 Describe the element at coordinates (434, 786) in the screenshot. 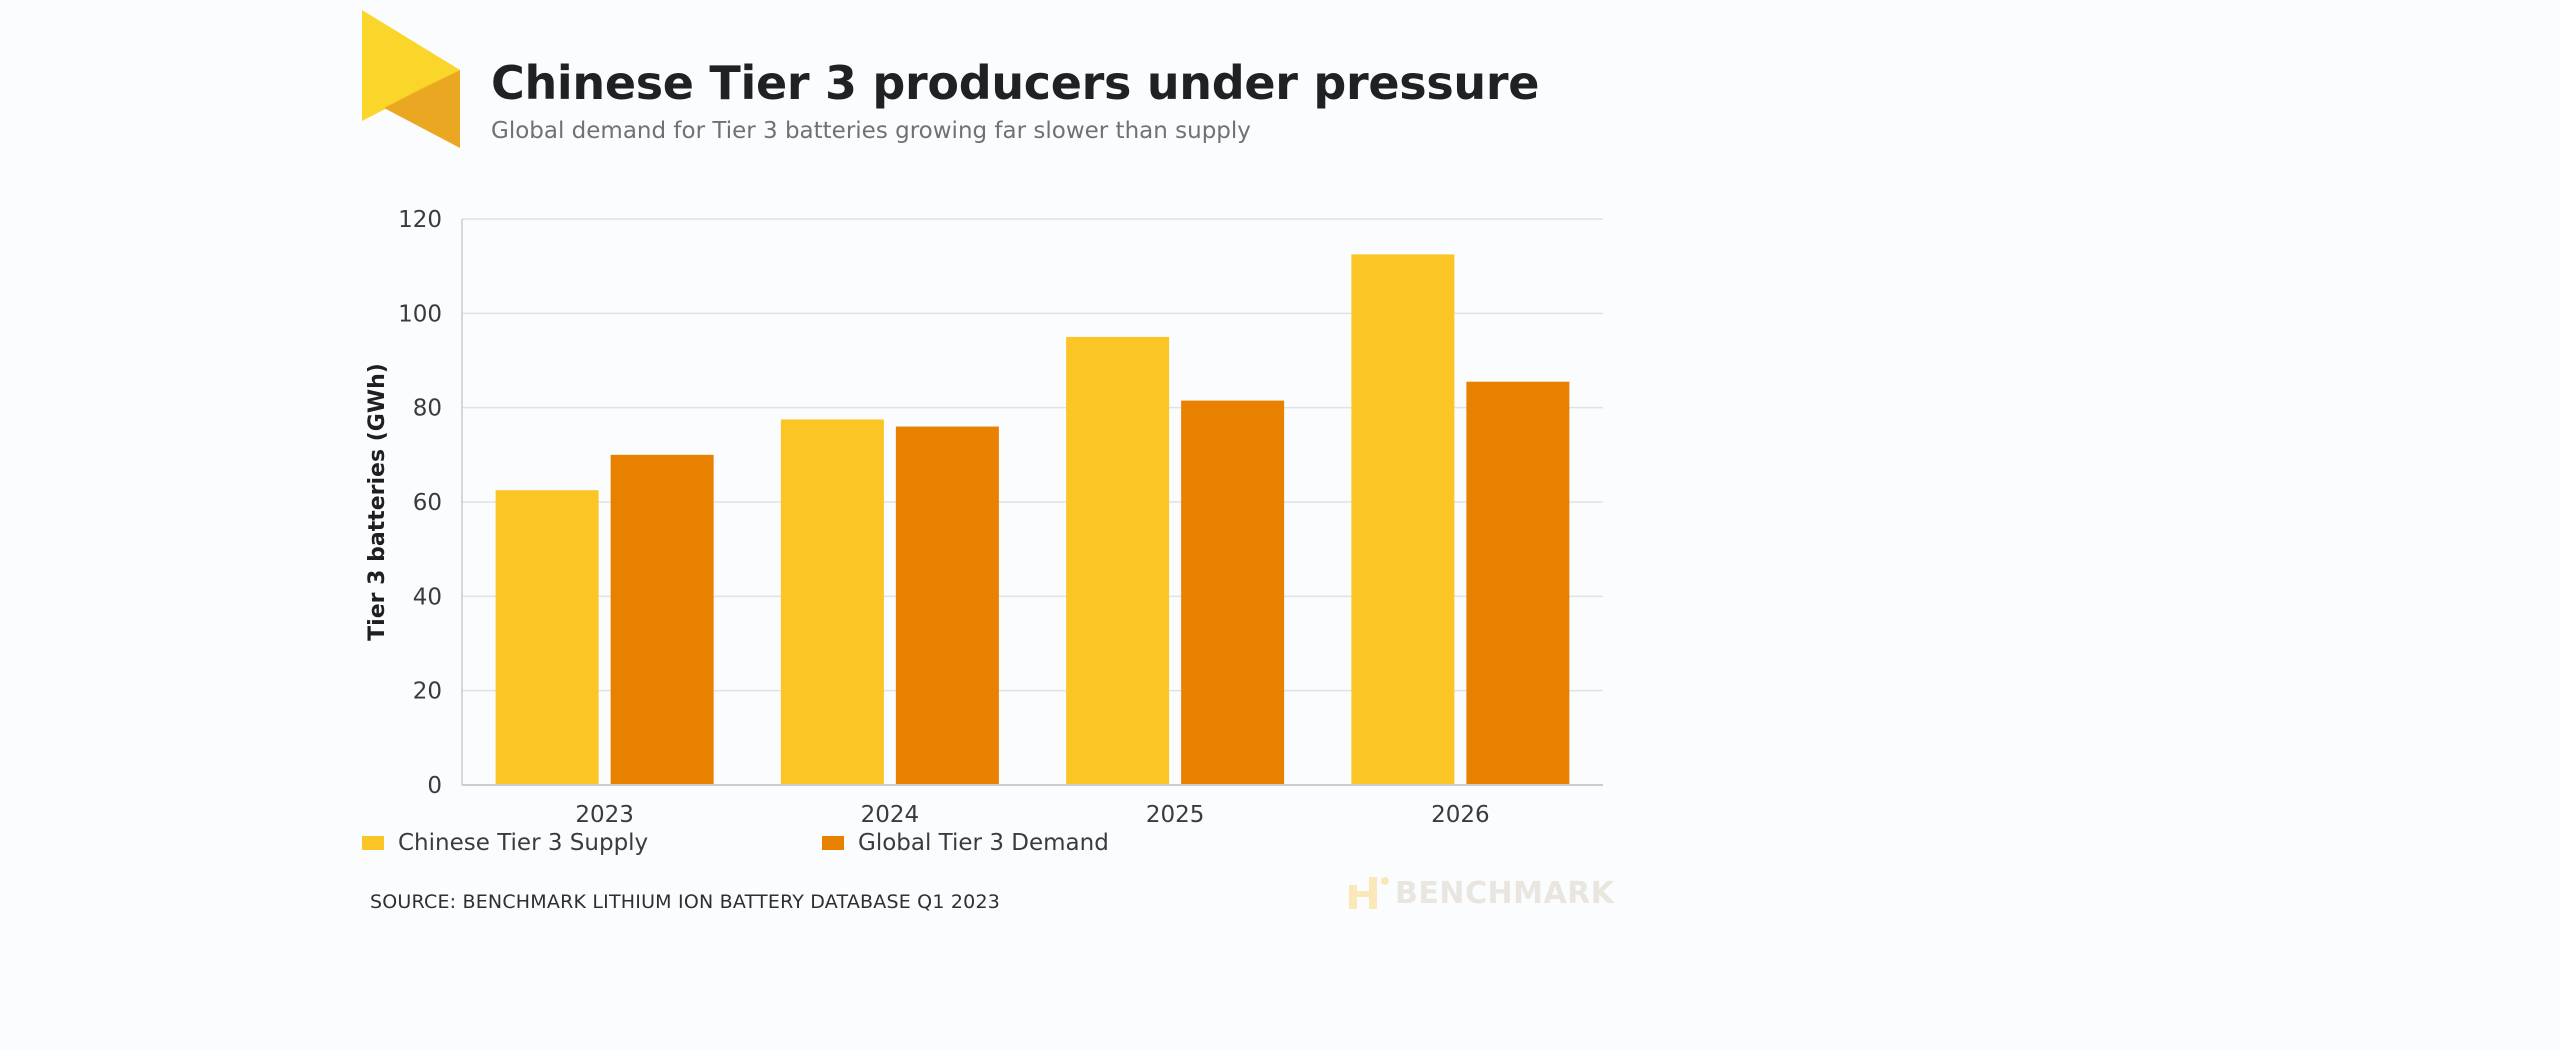

I see `y-tick-label-0: 0` at that location.